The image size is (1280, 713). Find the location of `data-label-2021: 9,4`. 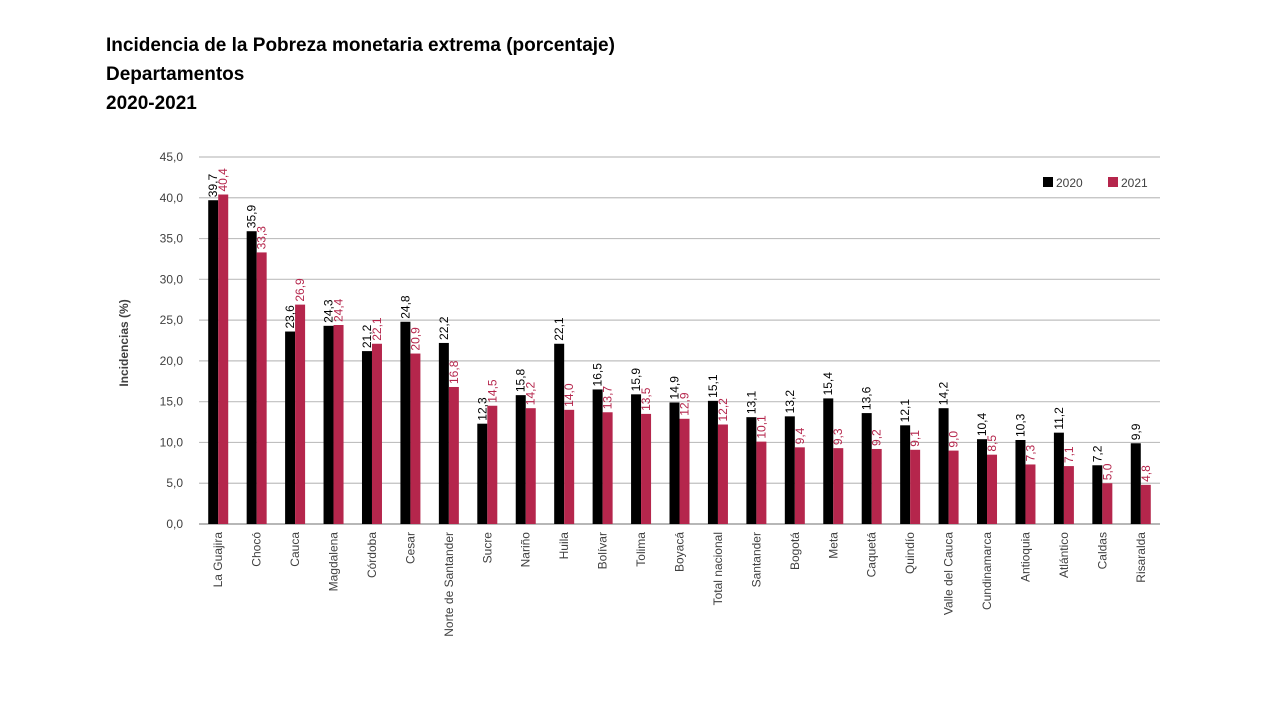

data-label-2021: 9,4 is located at coordinates (800, 435).